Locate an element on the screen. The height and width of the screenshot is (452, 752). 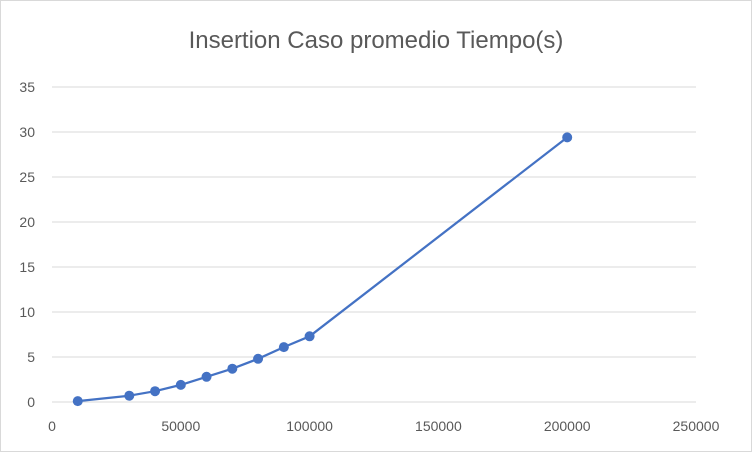
x-tick-label: 100000 is located at coordinates (309, 426).